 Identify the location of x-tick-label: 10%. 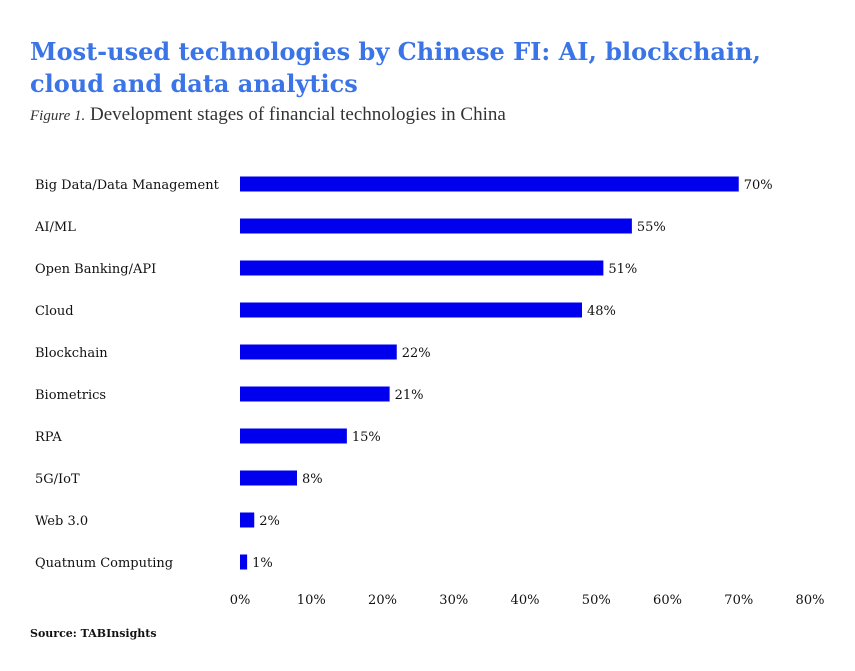
(311, 600).